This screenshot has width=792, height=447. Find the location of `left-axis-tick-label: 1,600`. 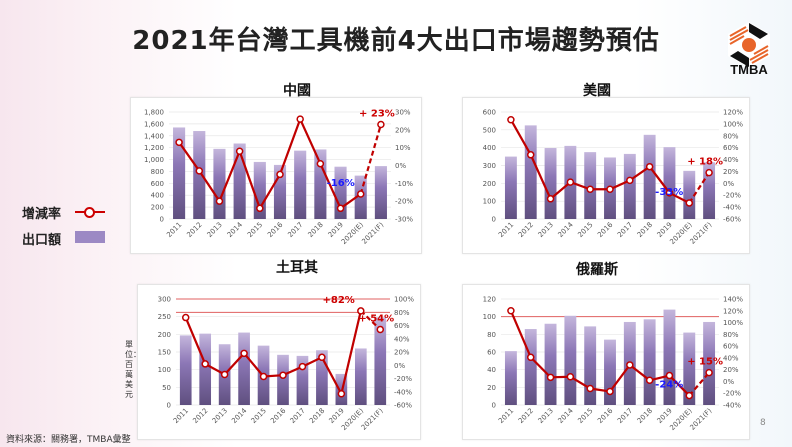

left-axis-tick-label: 1,600 is located at coordinates (154, 124).